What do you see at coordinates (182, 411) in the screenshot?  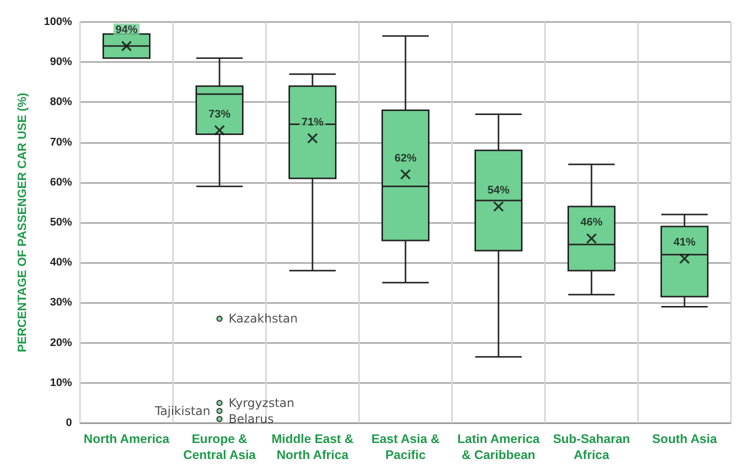 I see `annotation: Tajikistan` at bounding box center [182, 411].